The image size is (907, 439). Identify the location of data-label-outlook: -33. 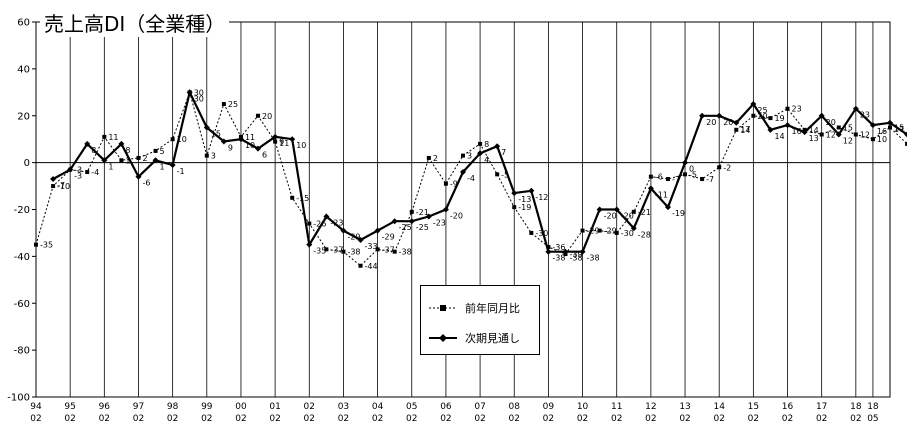
(371, 246).